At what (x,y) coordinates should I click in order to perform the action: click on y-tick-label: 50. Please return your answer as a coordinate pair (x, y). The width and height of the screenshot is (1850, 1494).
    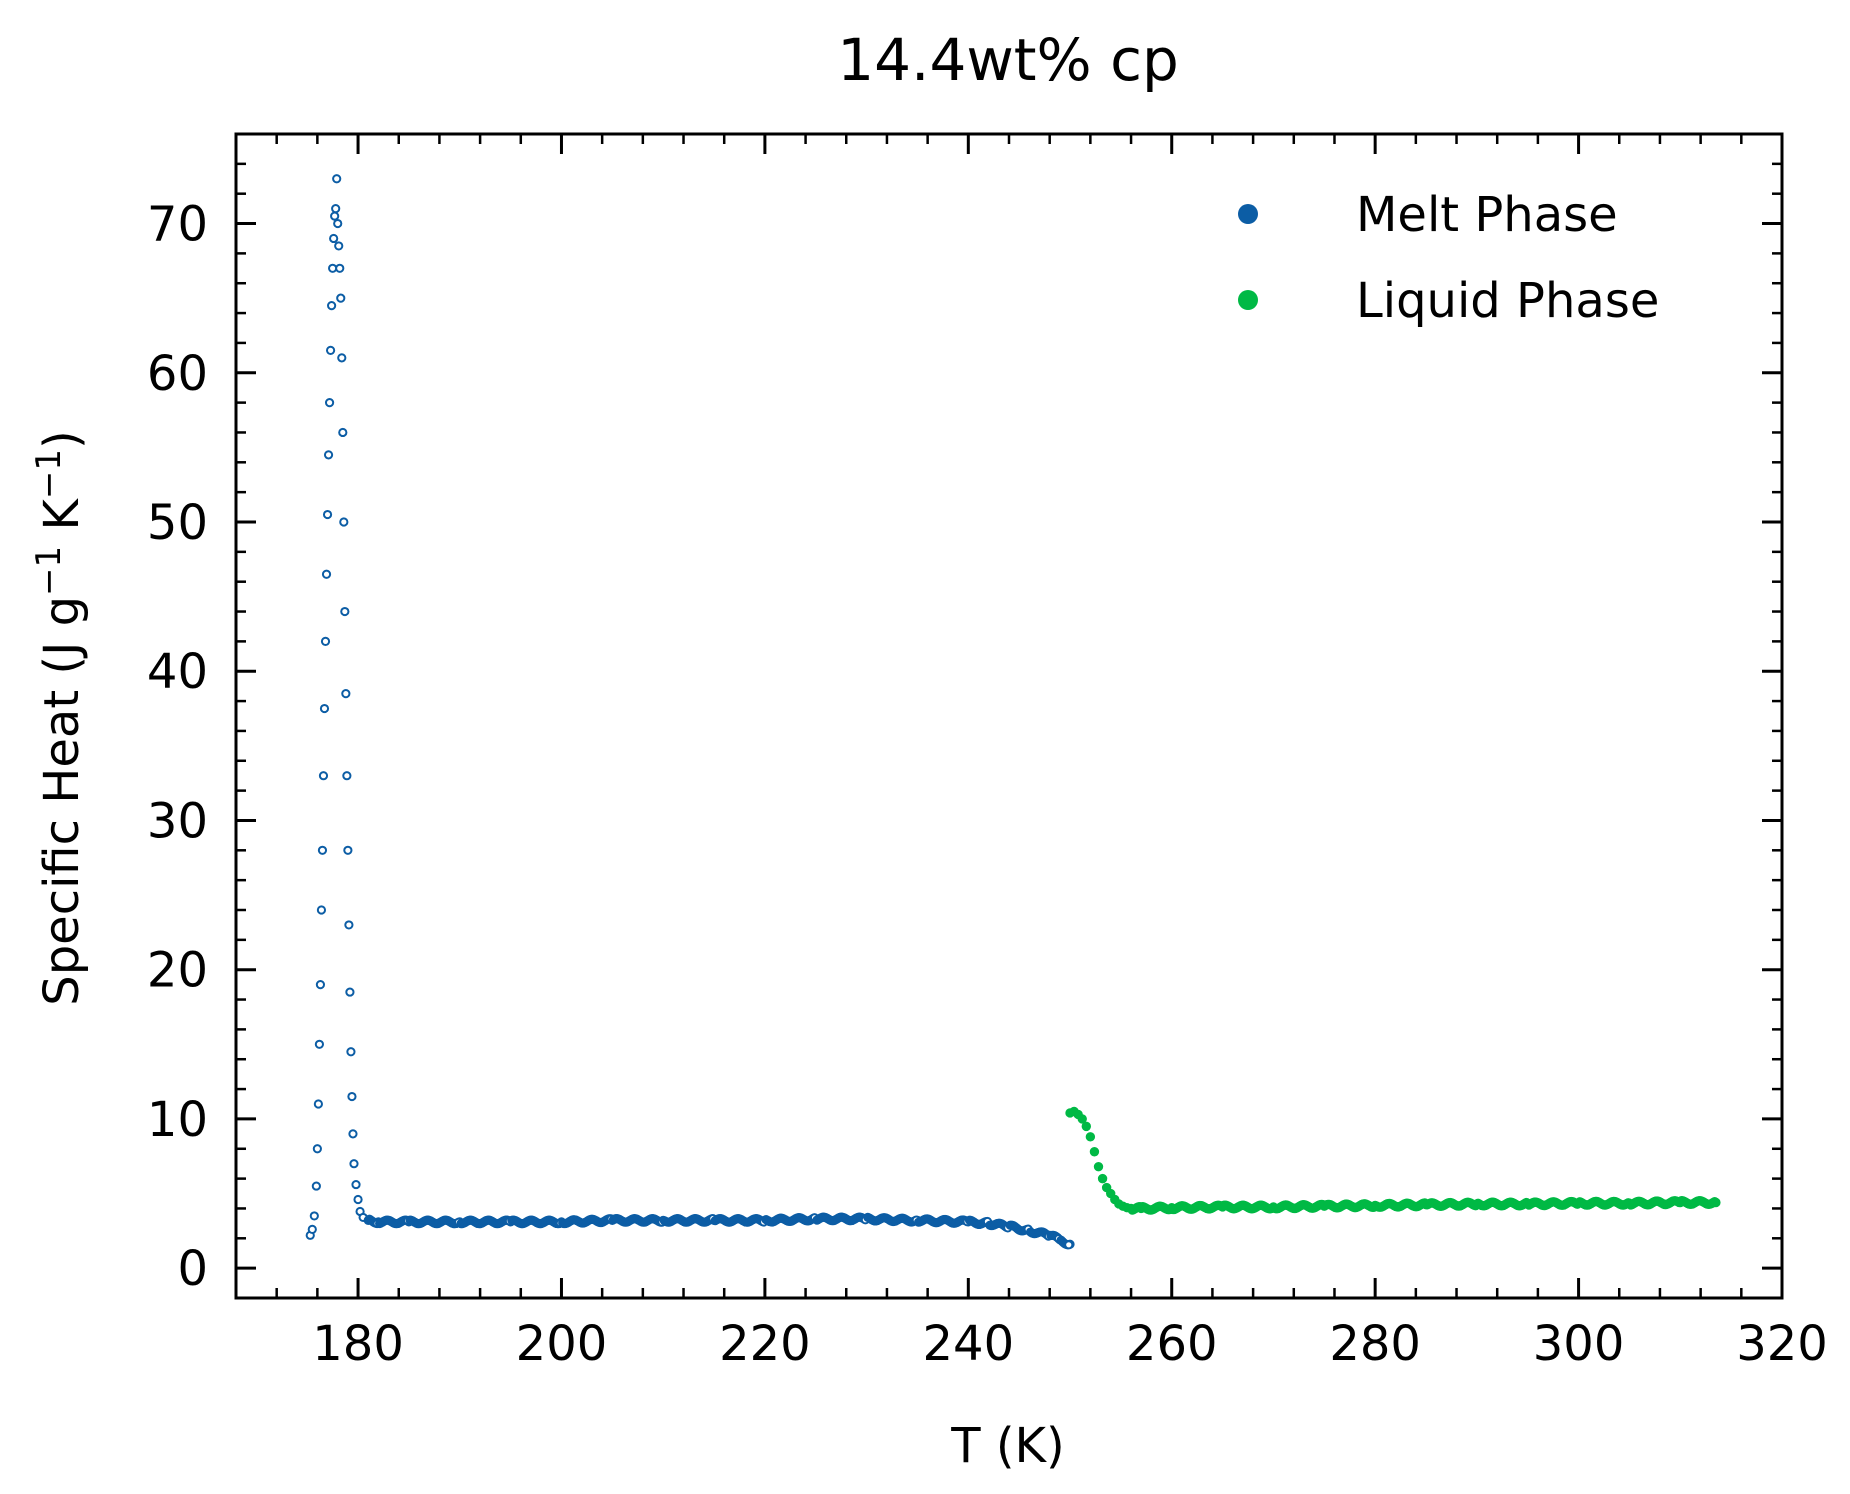
    Looking at the image, I should click on (177, 523).